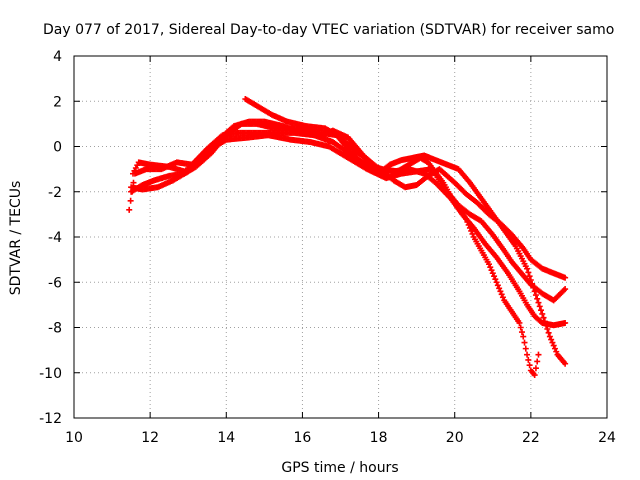 This screenshot has height=480, width=640. What do you see at coordinates (55, 329) in the screenshot?
I see `y-tick-label: -8` at bounding box center [55, 329].